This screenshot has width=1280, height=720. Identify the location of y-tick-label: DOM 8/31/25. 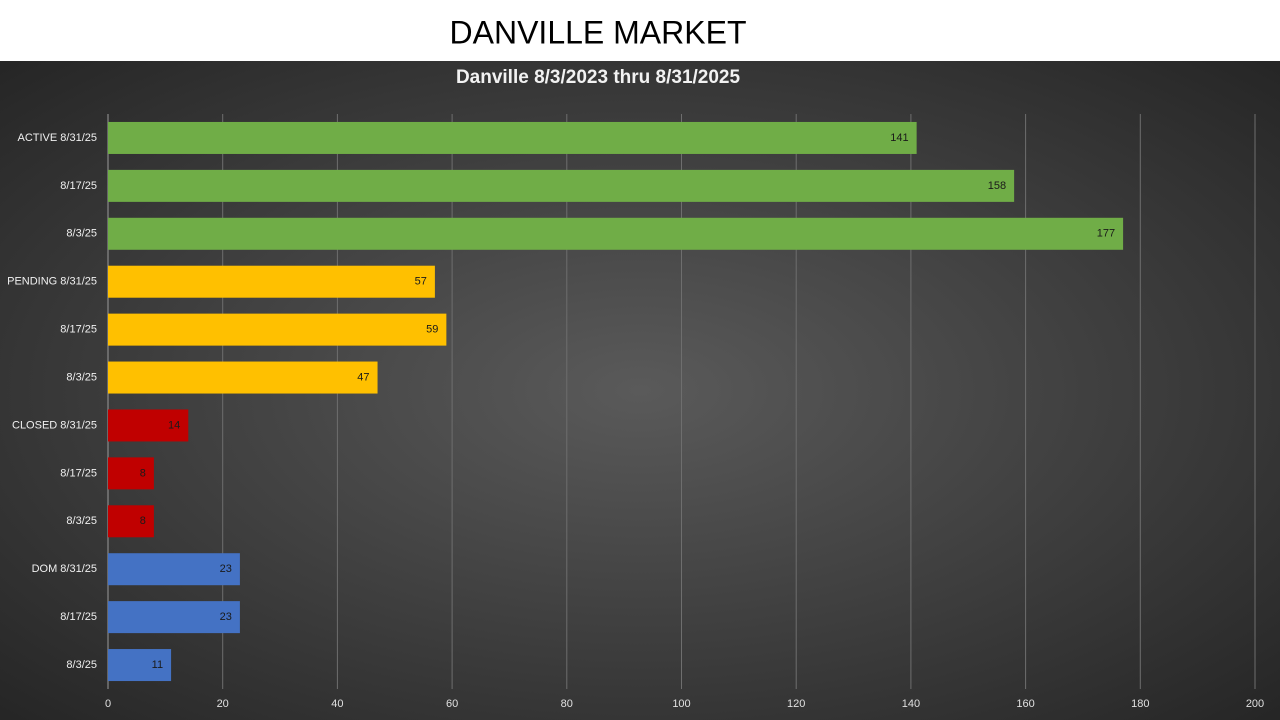
(64, 569).